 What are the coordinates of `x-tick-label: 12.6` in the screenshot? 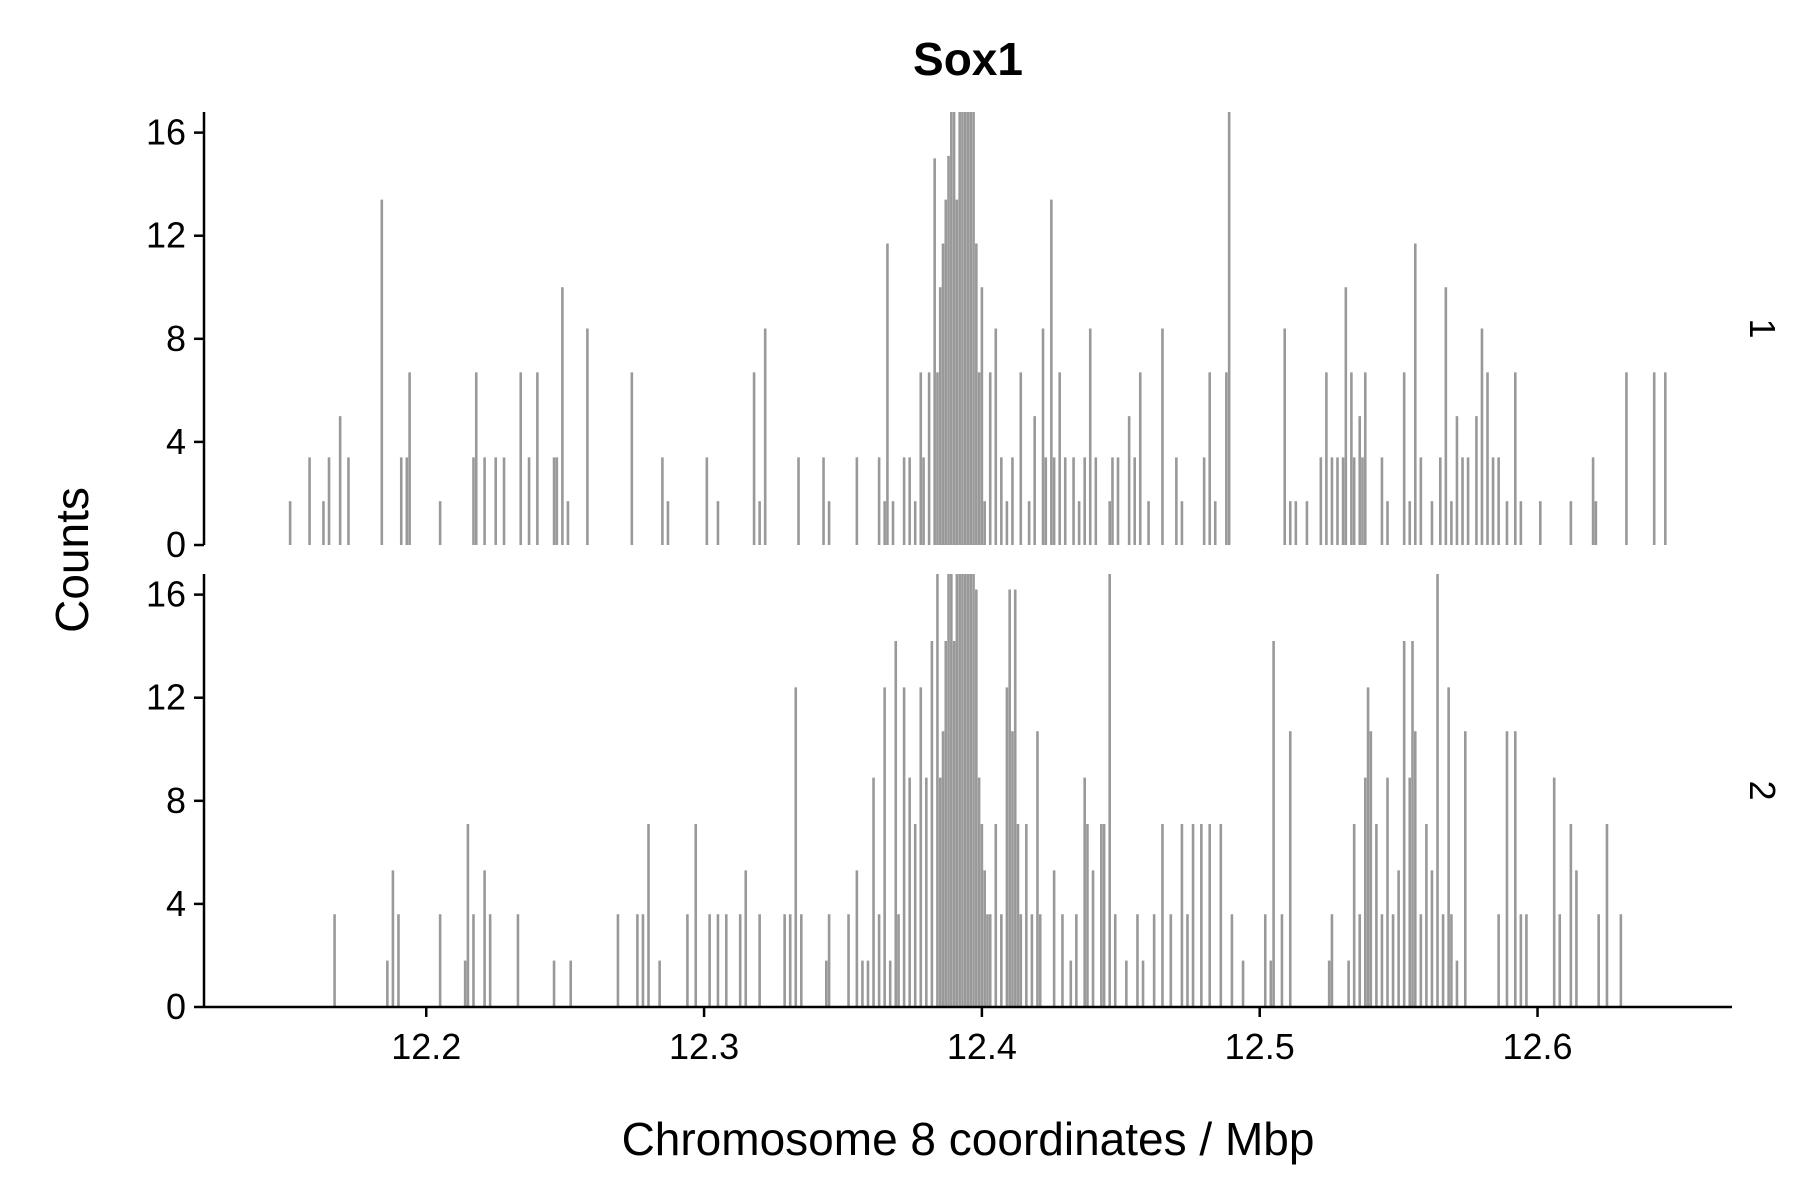 It's located at (1537, 1046).